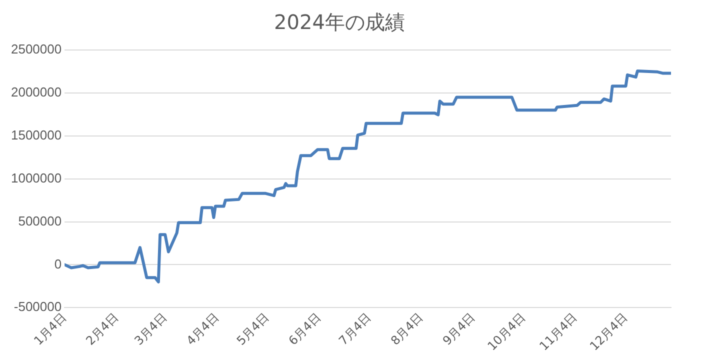 This screenshot has width=701, height=361. Describe the element at coordinates (203, 329) in the screenshot. I see `x-tick-label: 4月4日` at that location.